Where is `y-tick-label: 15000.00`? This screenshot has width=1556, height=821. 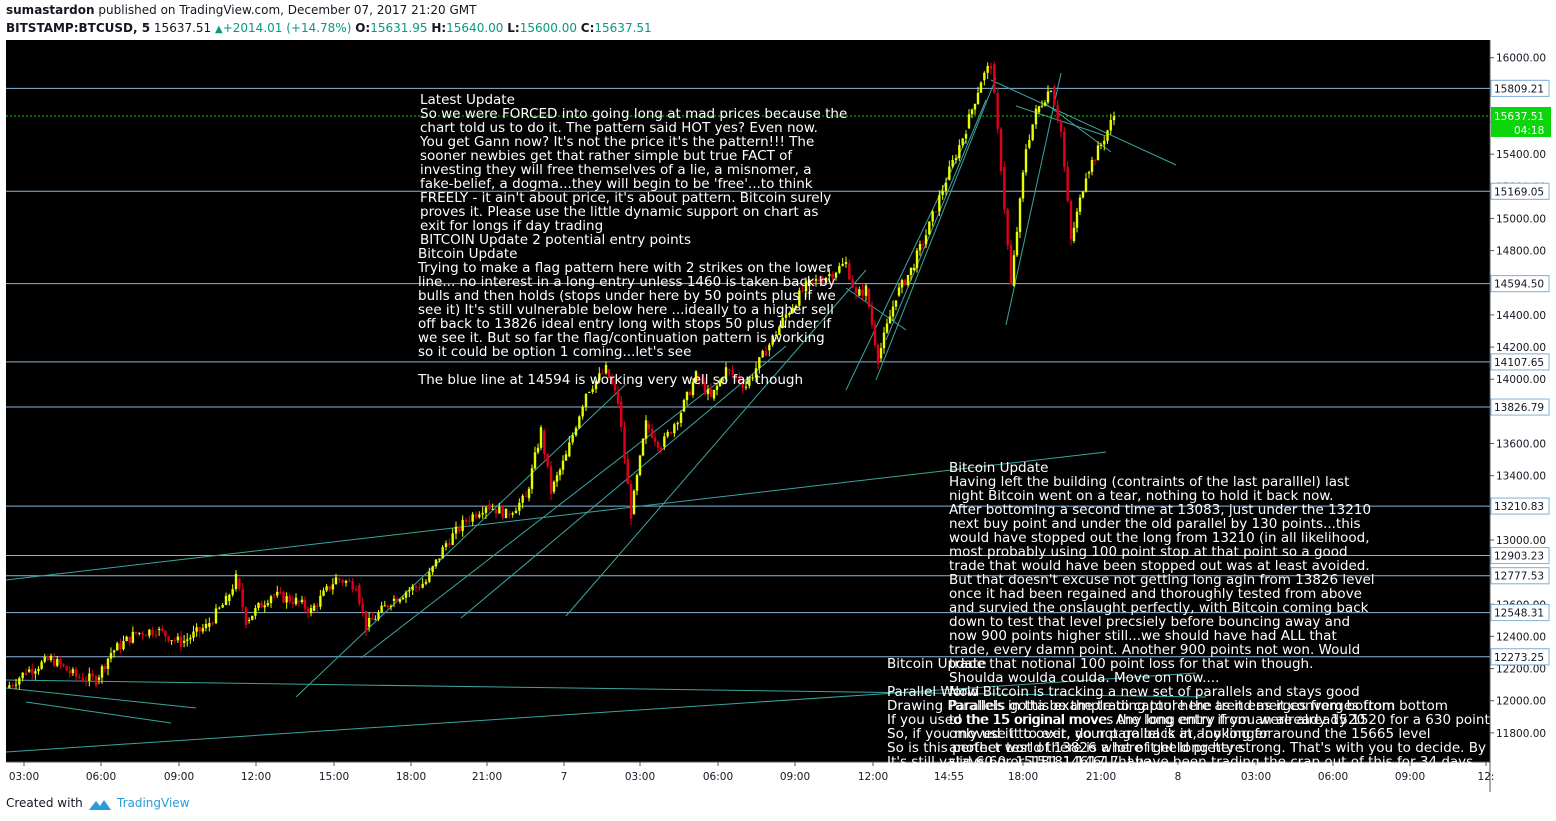 y-tick-label: 15000.00 is located at coordinates (1521, 219).